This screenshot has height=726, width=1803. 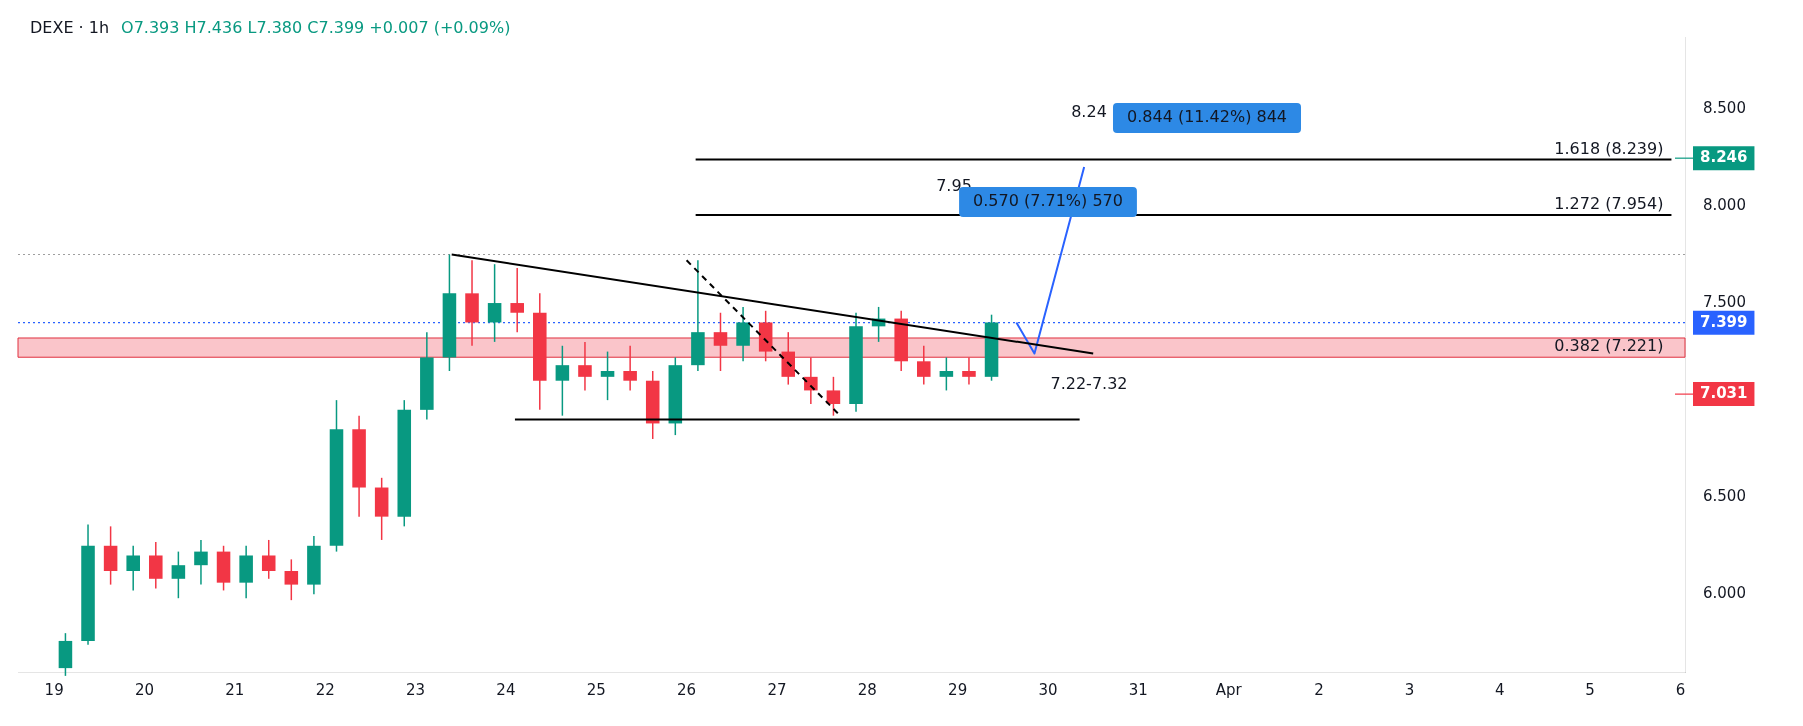 I want to click on x-tick-label: 26, so click(x=687, y=689).